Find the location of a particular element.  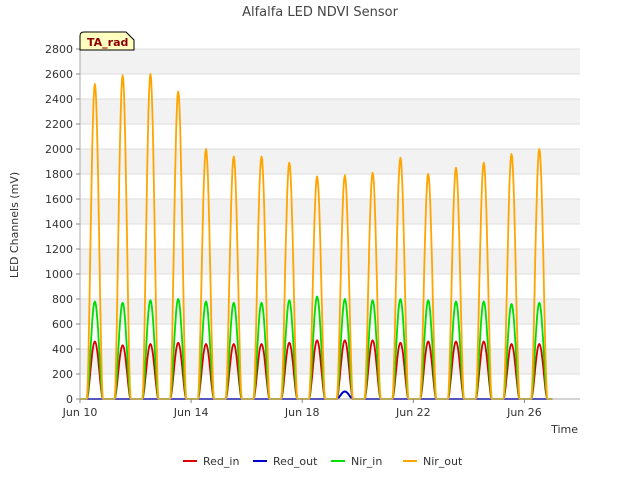

series-line-red-in is located at coordinates (316, 369).